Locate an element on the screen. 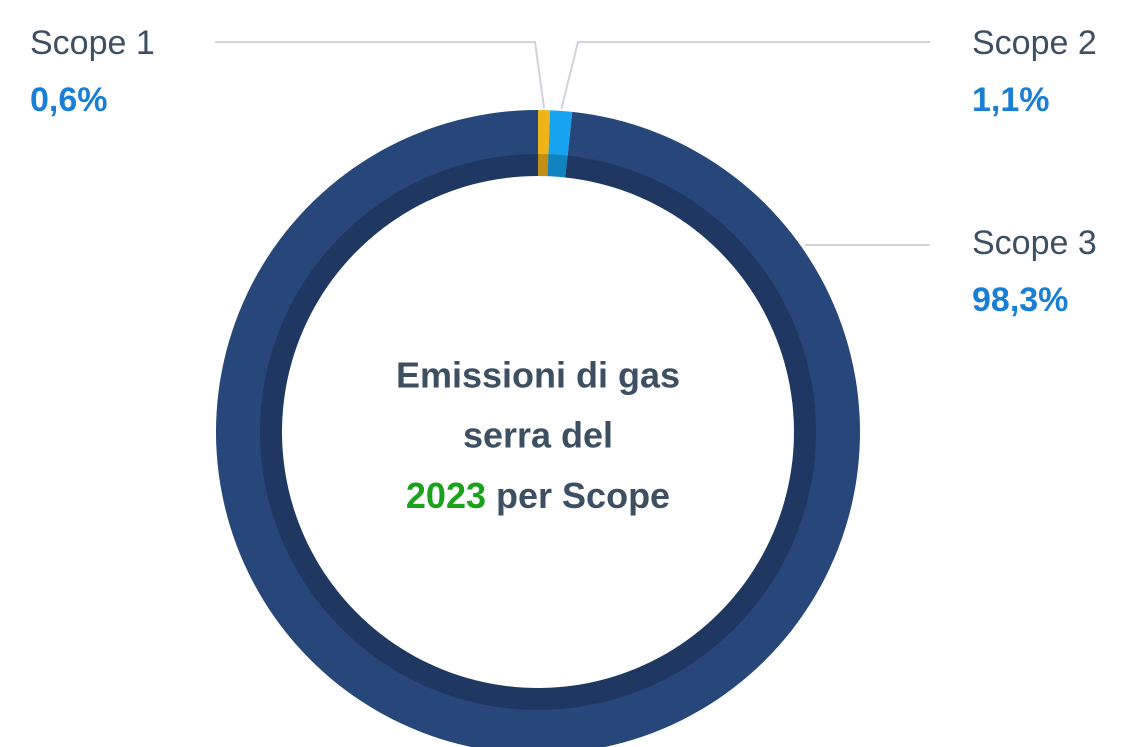  center-text: Emissioni di gas is located at coordinates (538, 375).